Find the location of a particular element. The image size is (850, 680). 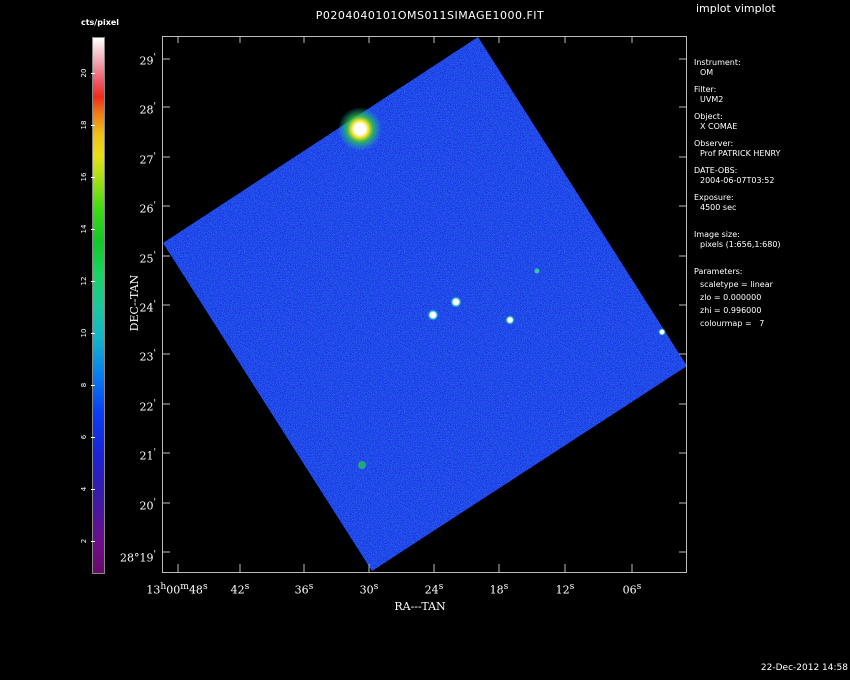

observer-group: Observer: Prof PATRICK HENRY is located at coordinates (769, 149).